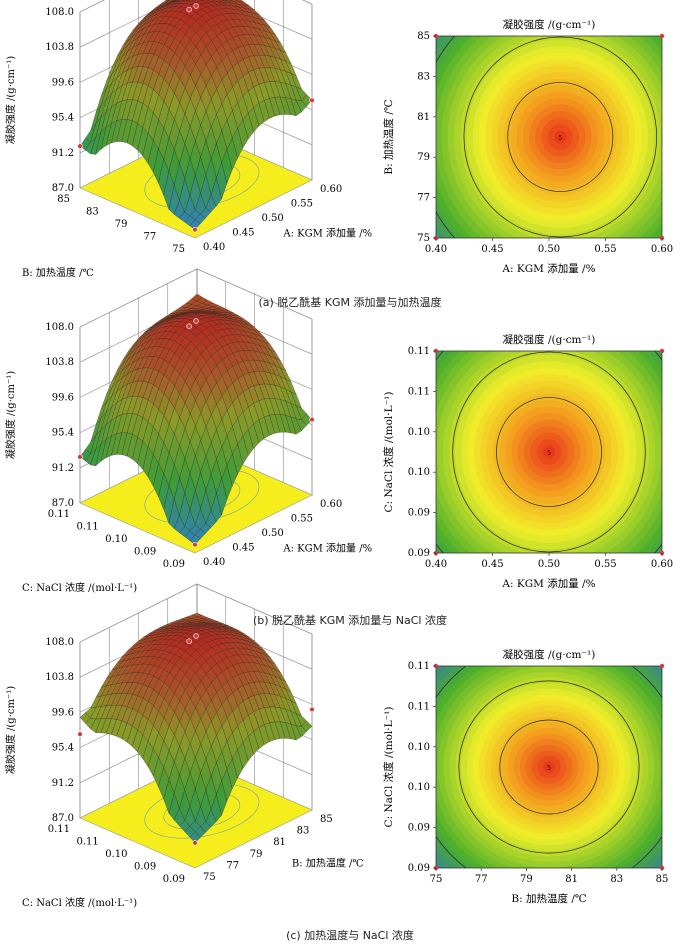 This screenshot has width=700, height=945. Describe the element at coordinates (662, 879) in the screenshot. I see `x-tick-label: 85` at that location.